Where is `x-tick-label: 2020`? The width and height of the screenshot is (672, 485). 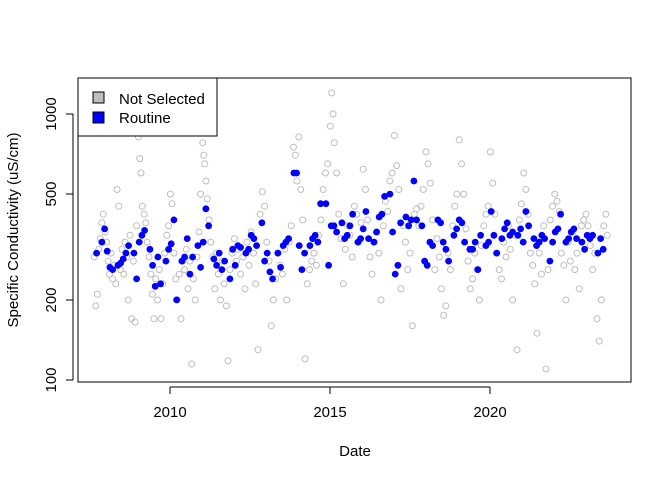 x-tick-label: 2020 is located at coordinates (489, 412).